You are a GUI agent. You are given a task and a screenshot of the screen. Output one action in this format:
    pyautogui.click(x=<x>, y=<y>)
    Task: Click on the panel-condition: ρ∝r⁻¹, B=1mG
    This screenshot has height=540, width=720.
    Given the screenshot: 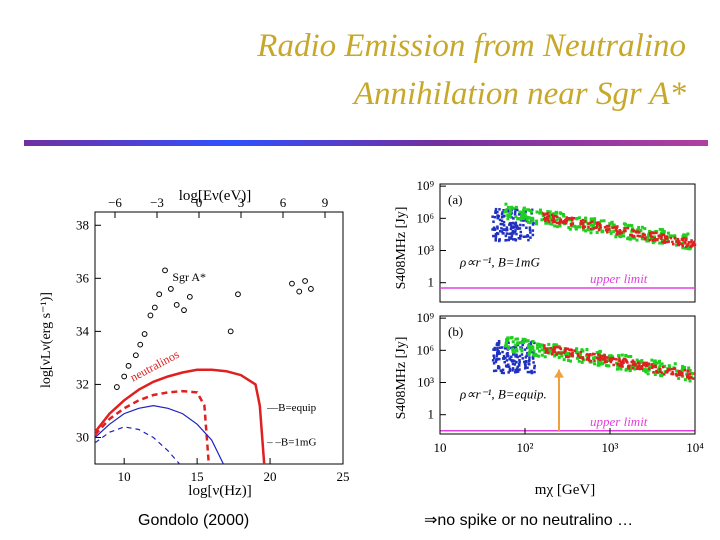 What is the action you would take?
    pyautogui.click(x=499, y=262)
    